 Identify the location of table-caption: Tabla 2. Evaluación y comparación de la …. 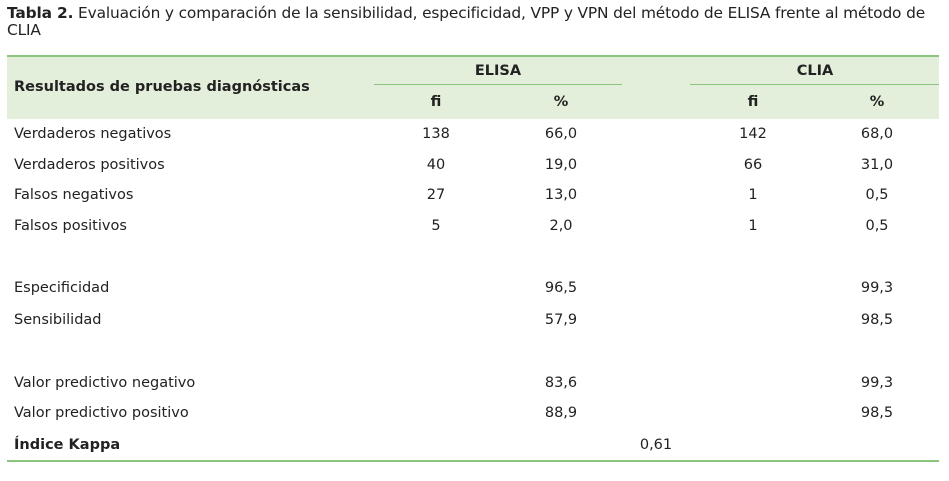
(474, 22).